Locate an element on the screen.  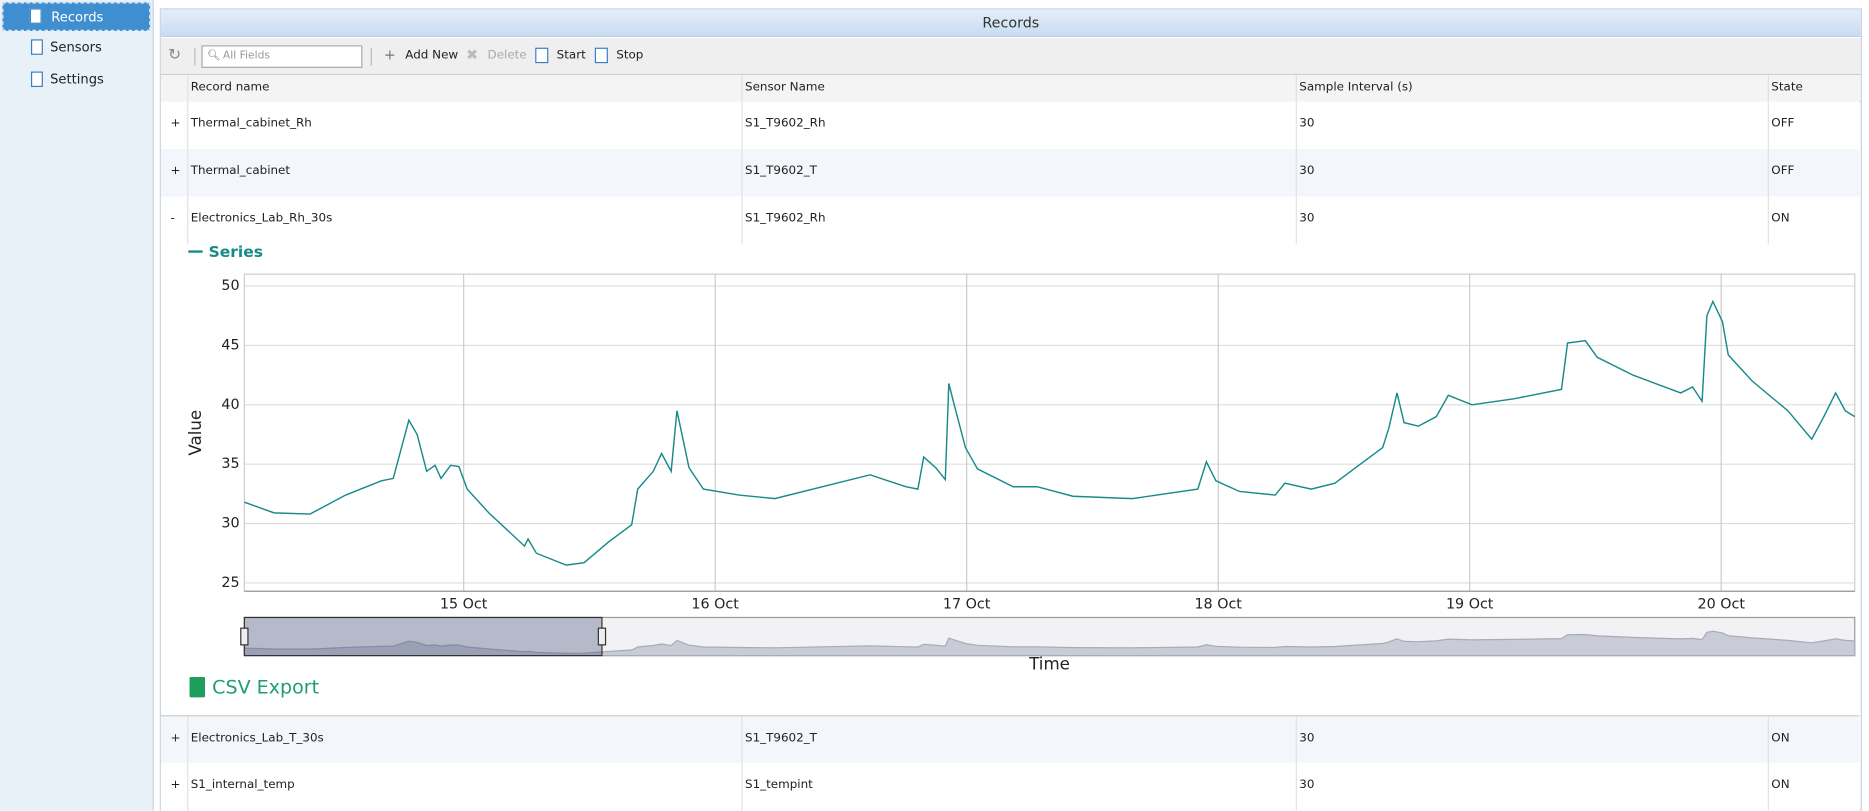
search-box: 🔍︎ All Fields is located at coordinates (282, 56).